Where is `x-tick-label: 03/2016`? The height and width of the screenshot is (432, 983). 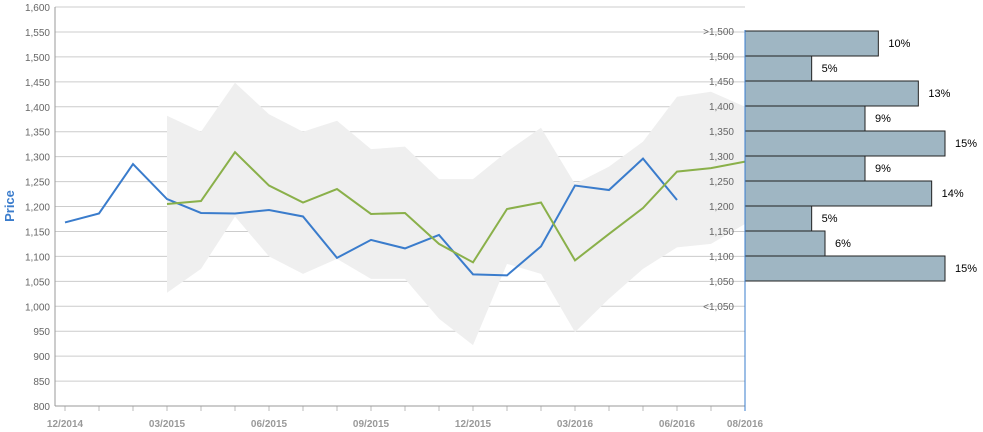
x-tick-label: 03/2016 is located at coordinates (575, 424).